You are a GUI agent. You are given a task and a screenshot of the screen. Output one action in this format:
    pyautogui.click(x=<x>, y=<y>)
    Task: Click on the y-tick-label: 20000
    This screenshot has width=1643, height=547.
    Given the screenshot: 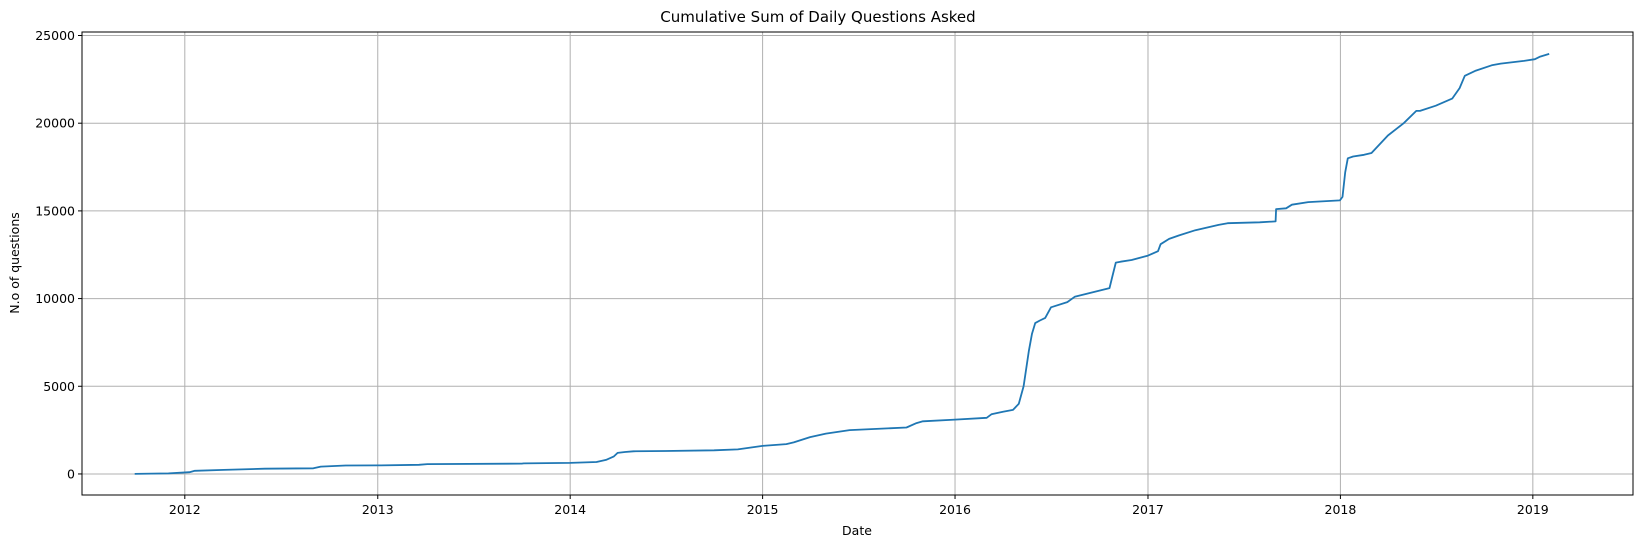 What is the action you would take?
    pyautogui.click(x=55, y=123)
    